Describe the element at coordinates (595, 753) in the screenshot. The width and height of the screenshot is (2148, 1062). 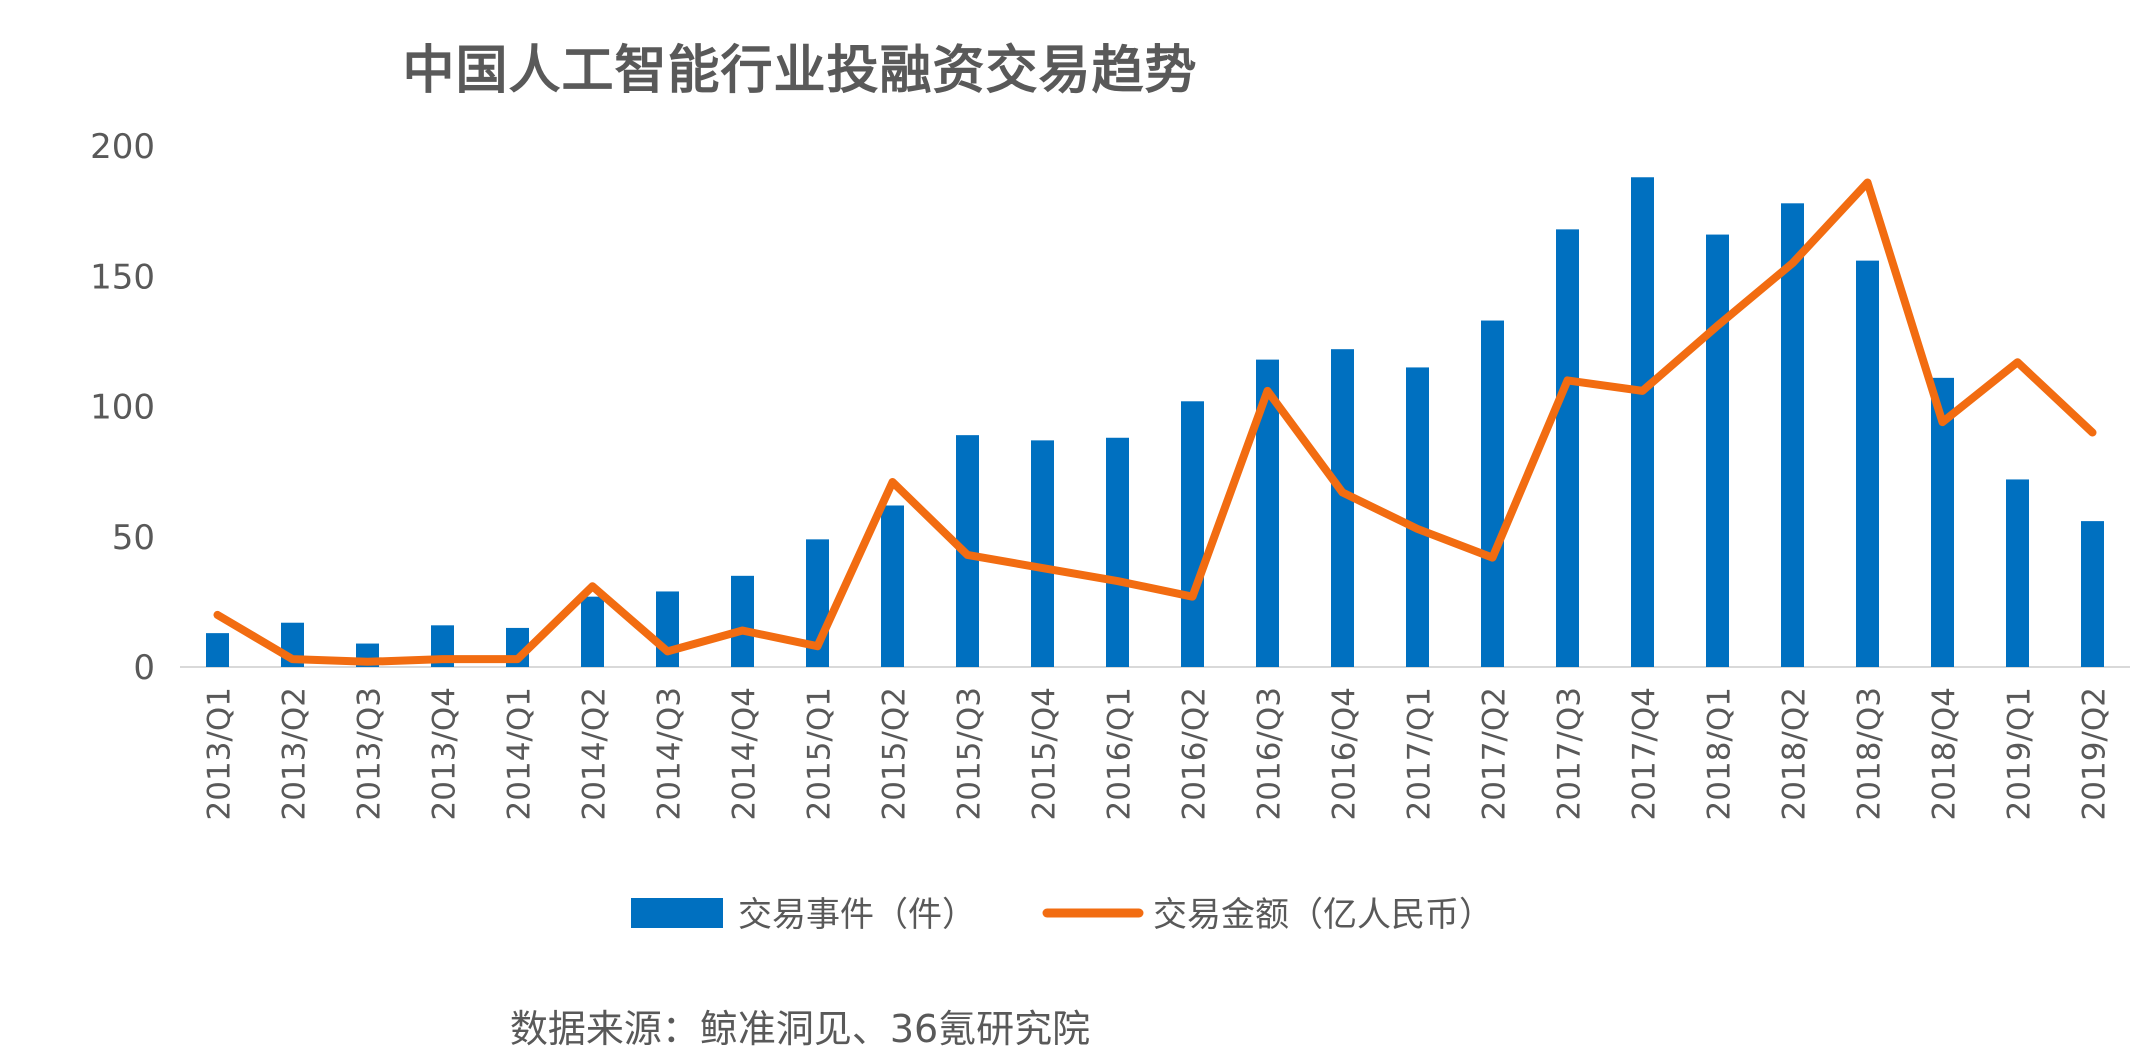
I see `x-tick-label: 2014/Q2` at that location.